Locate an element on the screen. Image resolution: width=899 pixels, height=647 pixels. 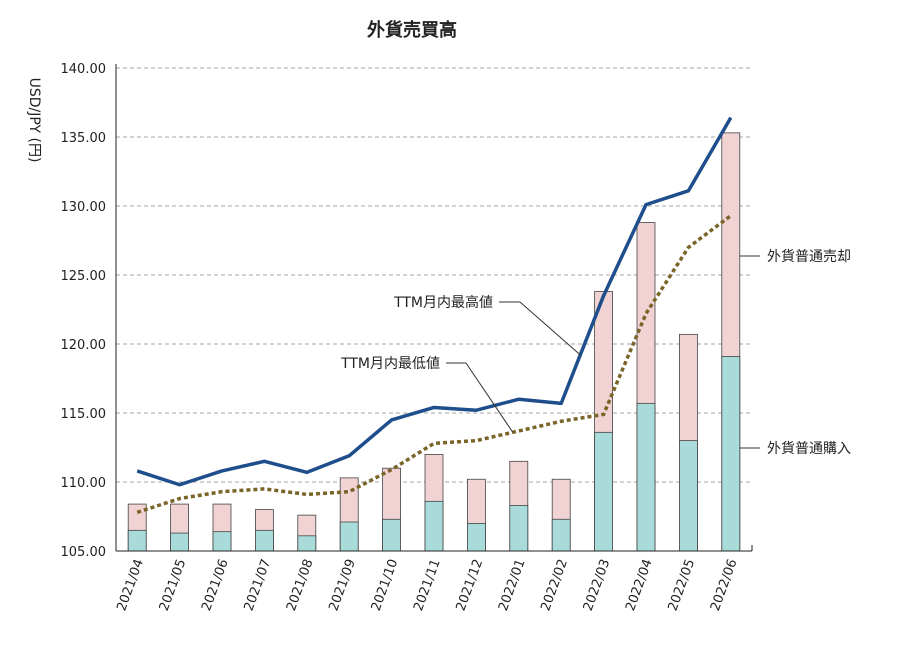
high-annotation-diagonal is located at coordinates (550, 328).